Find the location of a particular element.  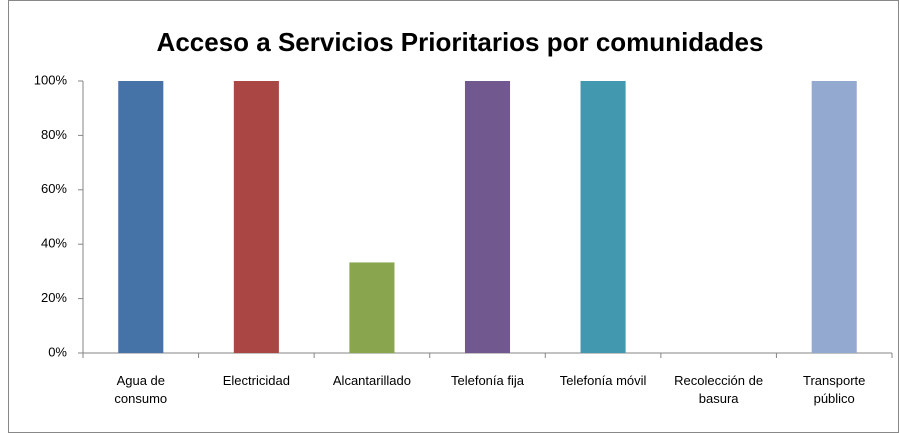

y-tick-label: 100% is located at coordinates (51, 79).